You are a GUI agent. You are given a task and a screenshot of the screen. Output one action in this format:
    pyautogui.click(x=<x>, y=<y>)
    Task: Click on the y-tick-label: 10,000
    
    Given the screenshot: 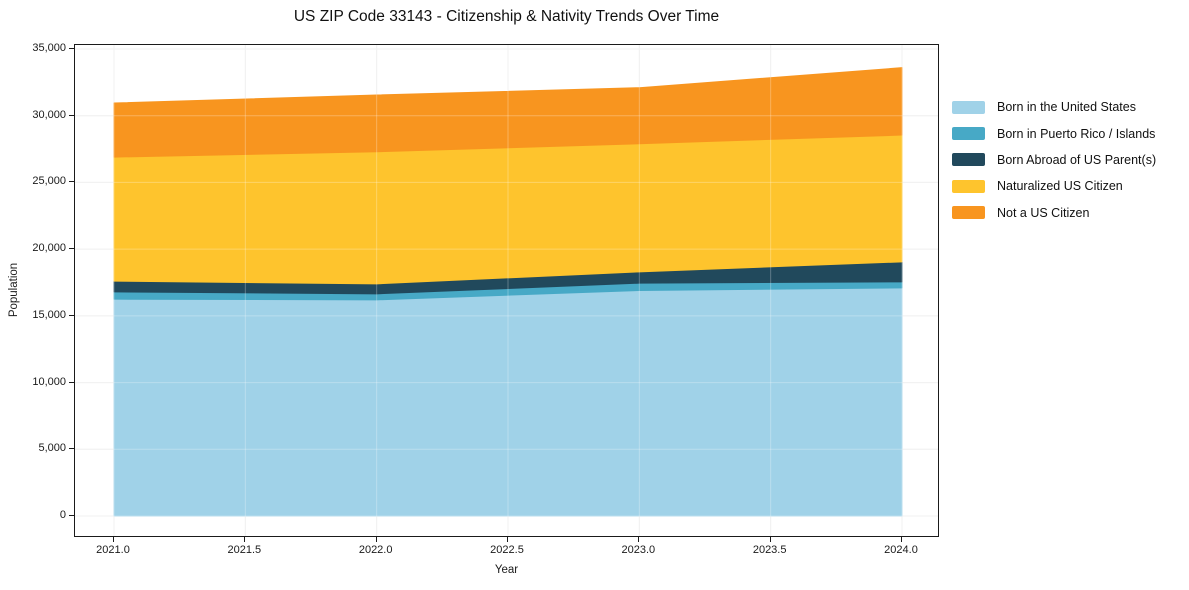 What is the action you would take?
    pyautogui.click(x=49, y=381)
    